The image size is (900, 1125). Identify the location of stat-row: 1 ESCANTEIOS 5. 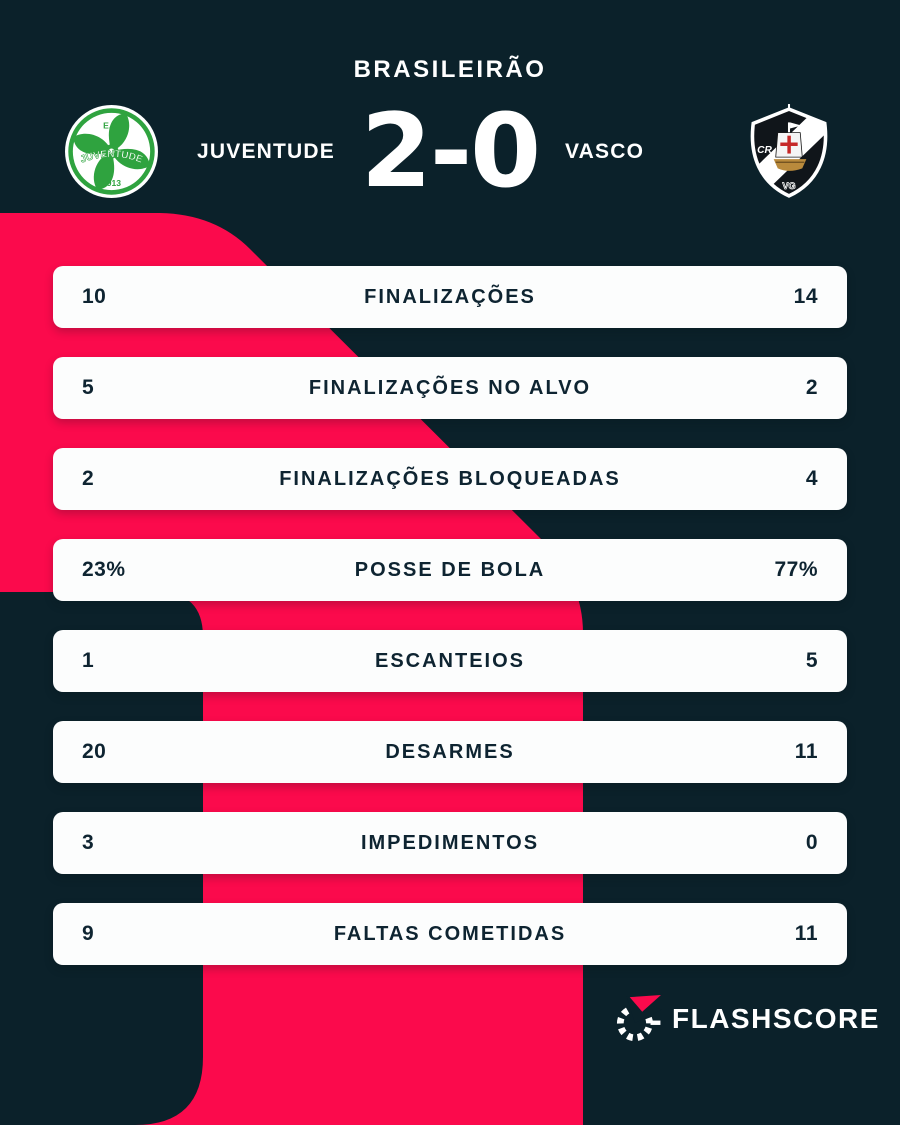
(450, 661).